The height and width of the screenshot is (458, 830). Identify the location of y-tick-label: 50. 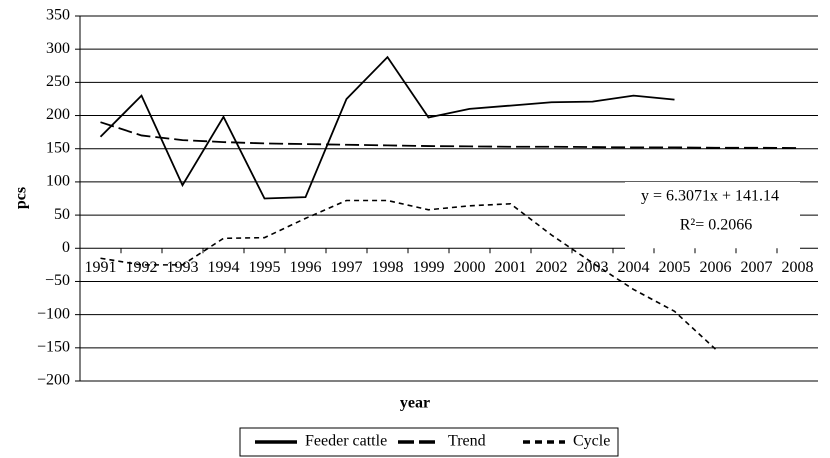
(62, 214).